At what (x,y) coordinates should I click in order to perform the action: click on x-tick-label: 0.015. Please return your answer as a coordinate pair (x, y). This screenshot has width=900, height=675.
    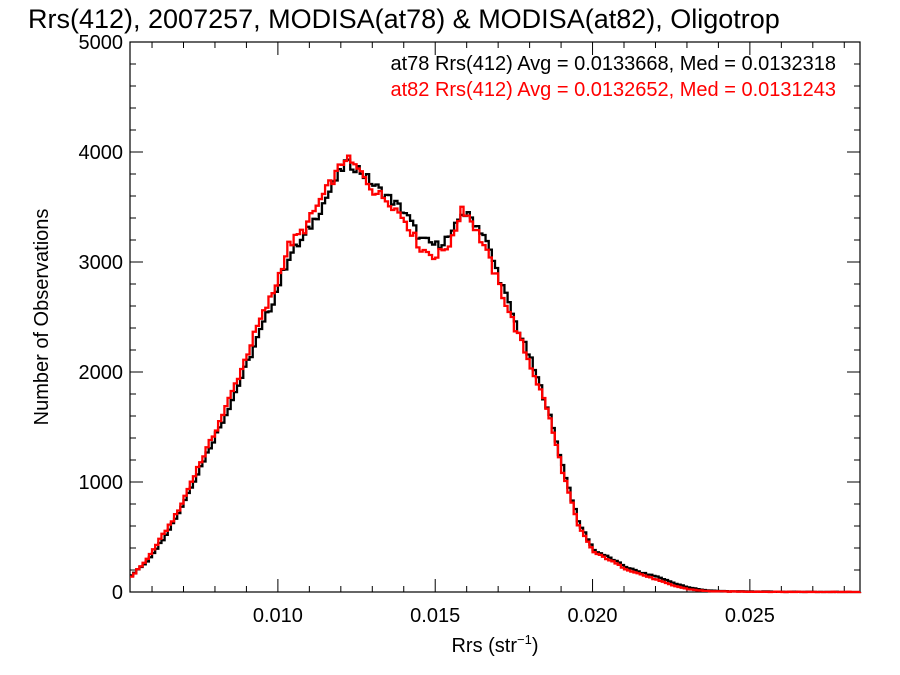
    Looking at the image, I should click on (435, 616).